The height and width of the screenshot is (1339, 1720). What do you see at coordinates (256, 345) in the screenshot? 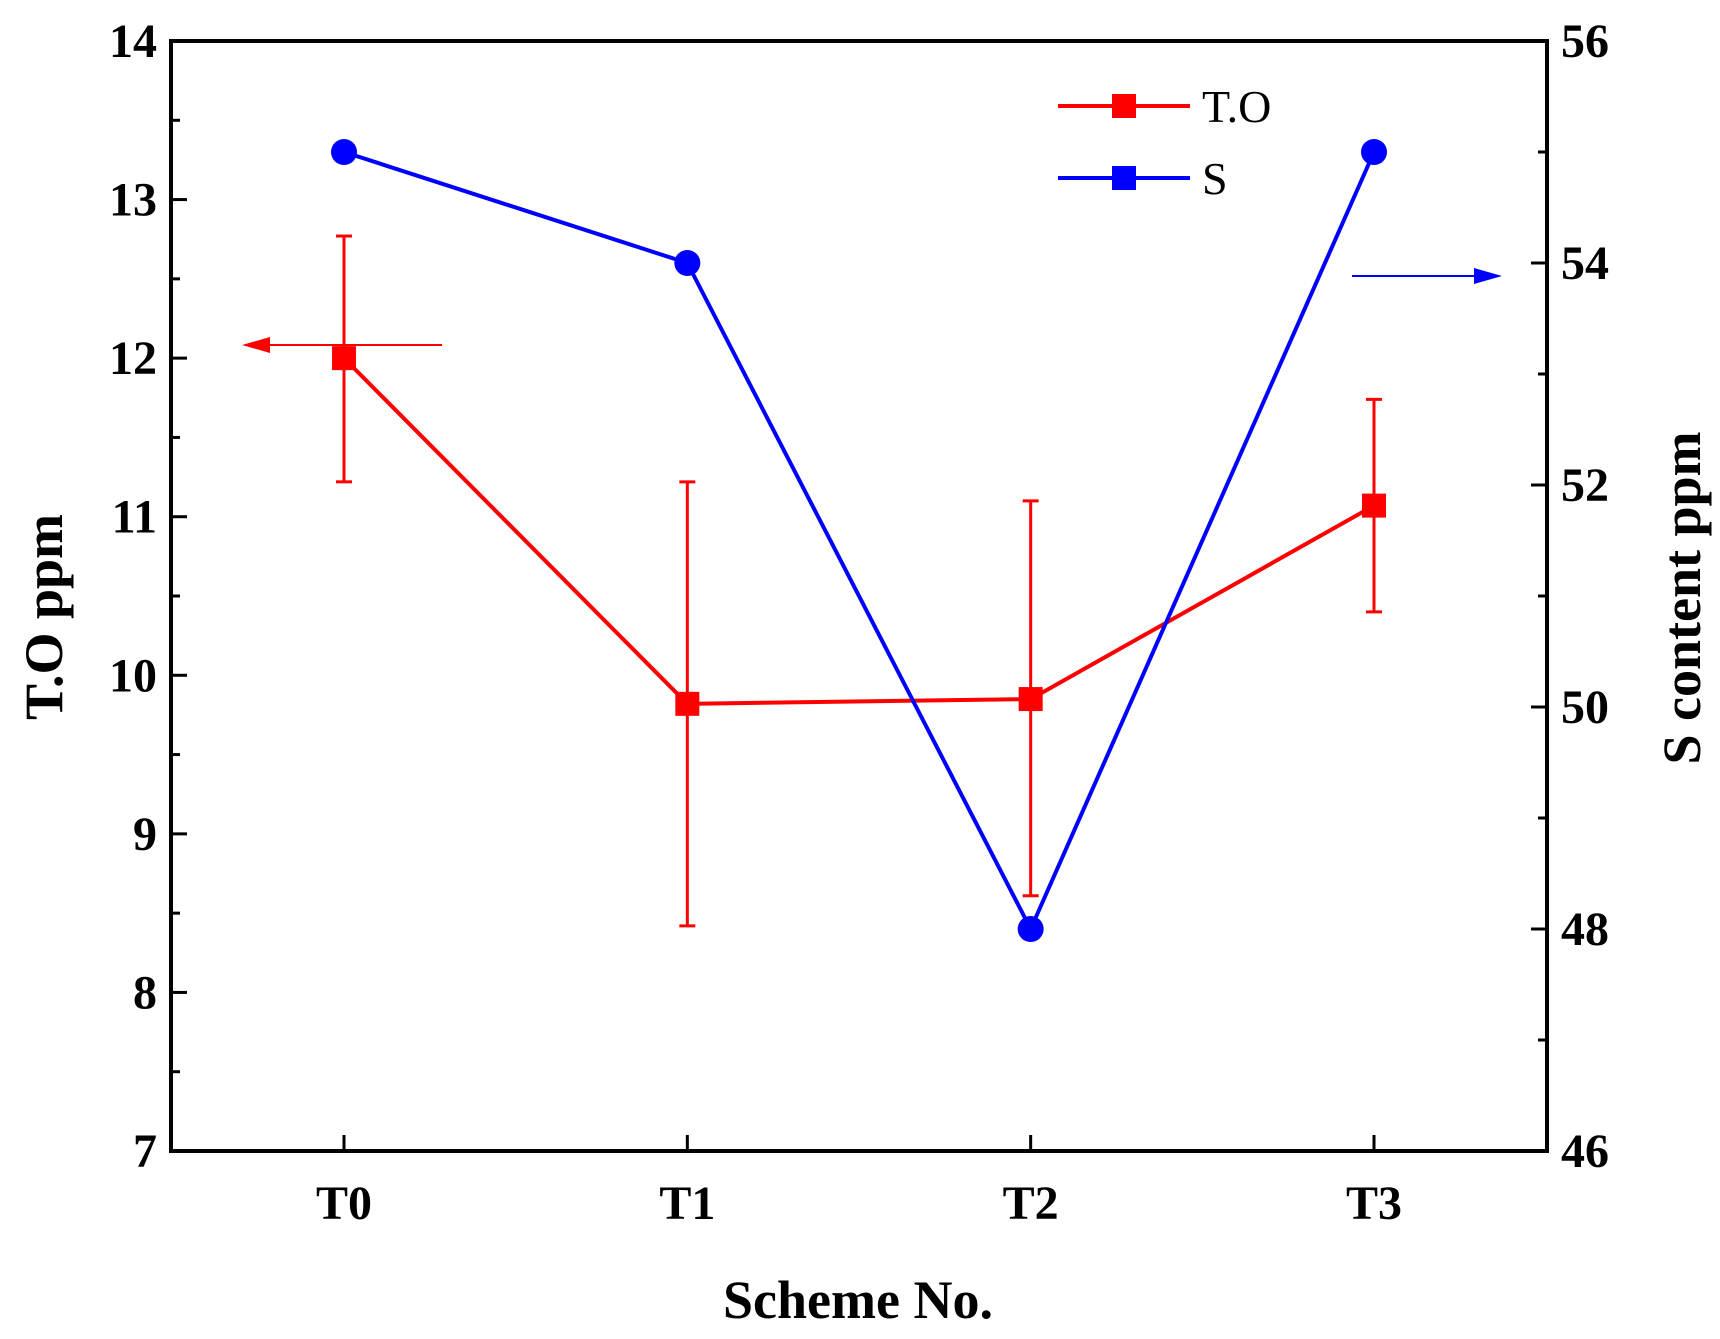
I see `left-axis-arrow-head` at bounding box center [256, 345].